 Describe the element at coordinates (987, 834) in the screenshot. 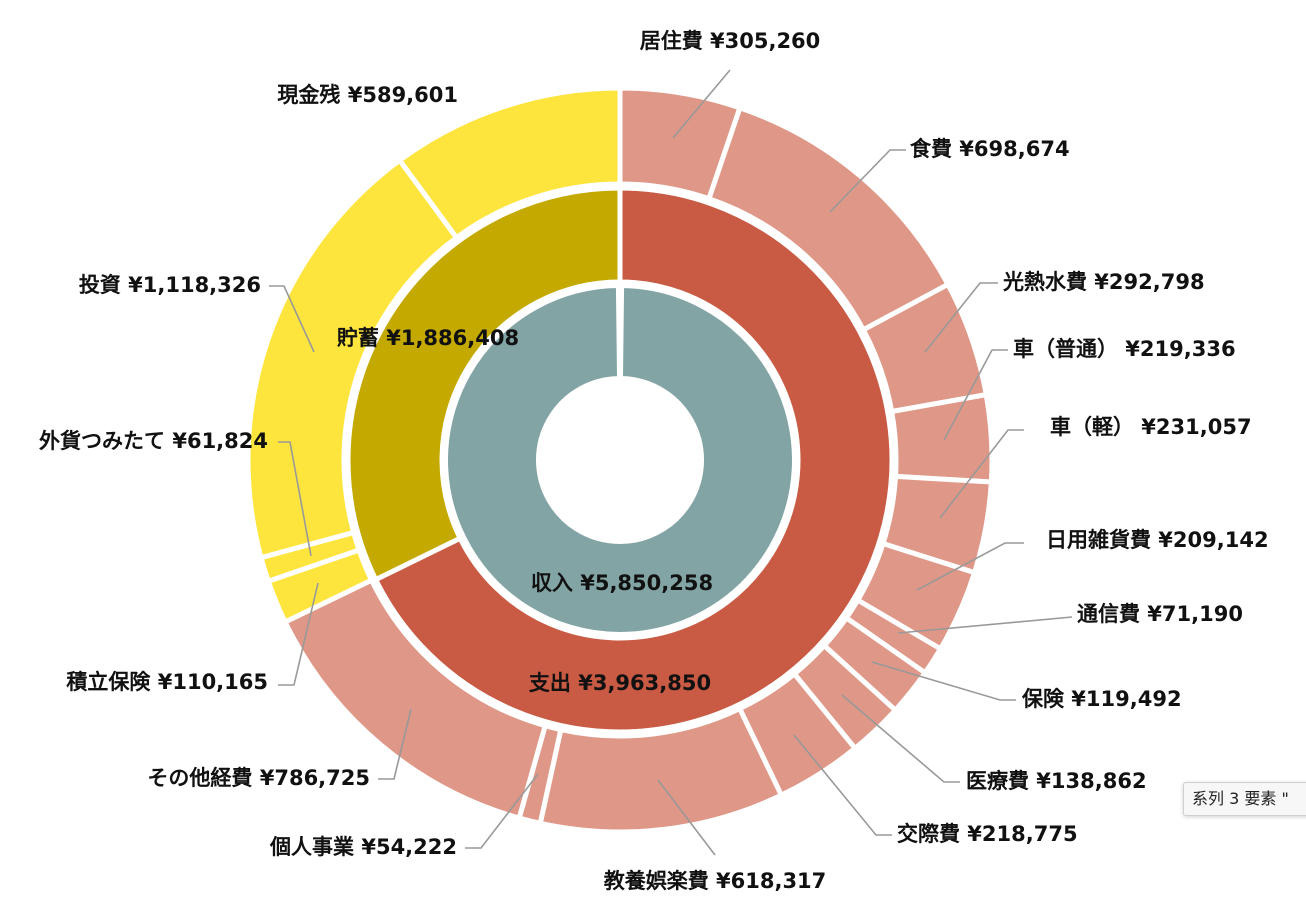

I see `item-label: 交際費 ¥218,775` at that location.